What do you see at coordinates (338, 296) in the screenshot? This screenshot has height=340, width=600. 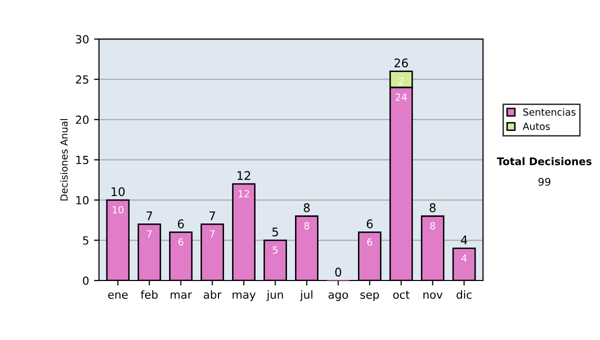 I see `x-tick-label: ago` at bounding box center [338, 296].